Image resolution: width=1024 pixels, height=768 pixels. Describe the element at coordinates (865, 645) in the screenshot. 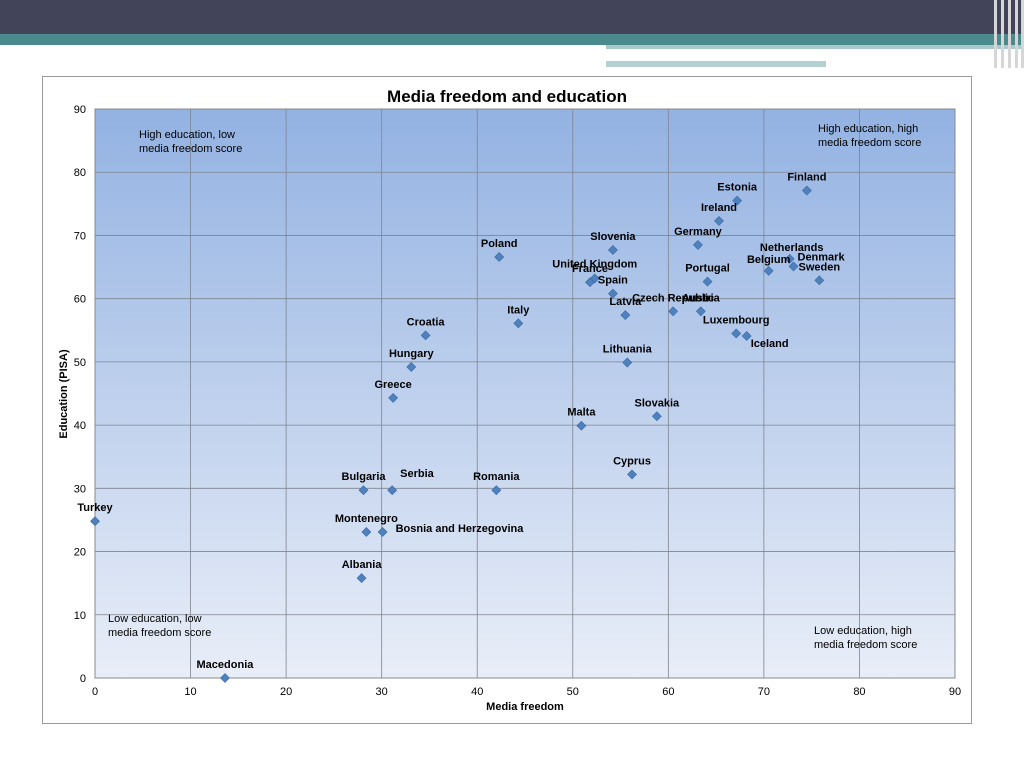

I see `note-bottom-right-line2: media freedom score` at that location.